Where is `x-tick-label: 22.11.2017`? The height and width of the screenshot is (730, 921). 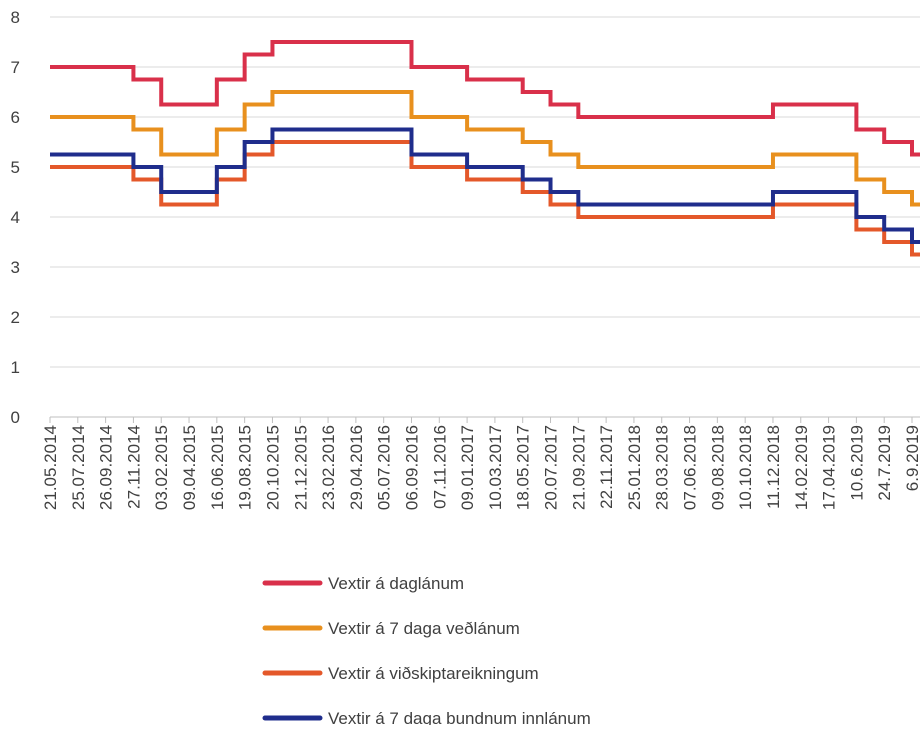
x-tick-label: 22.11.2017 is located at coordinates (606, 467).